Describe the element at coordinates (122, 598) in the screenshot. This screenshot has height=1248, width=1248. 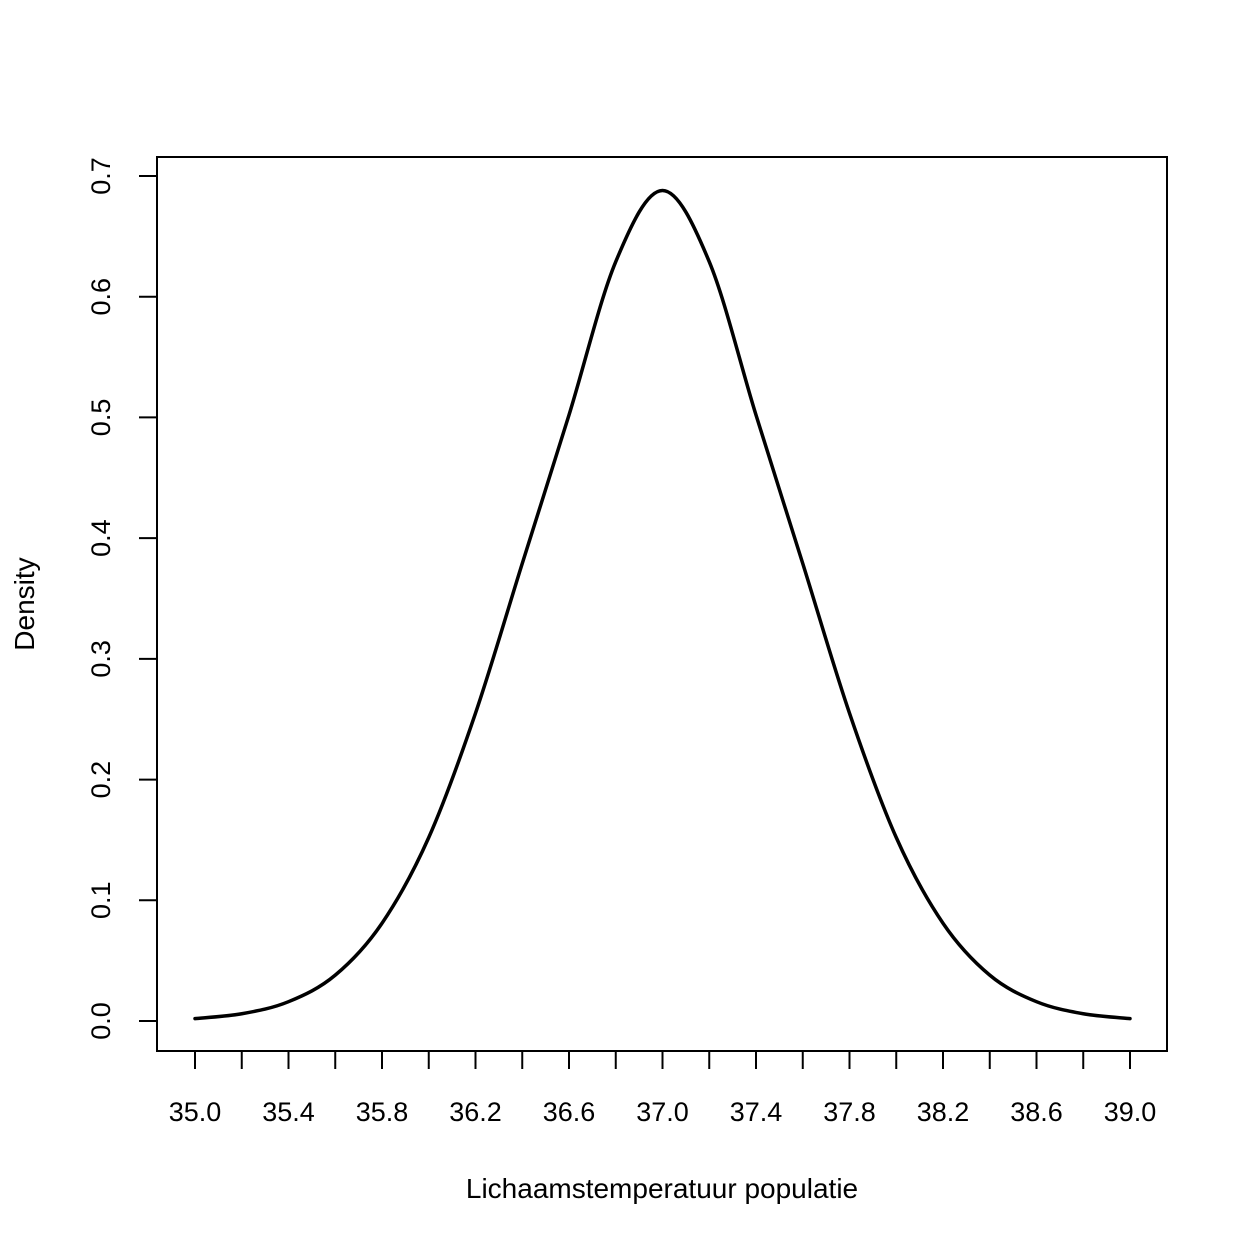
I see `y-axis: 0.0 0.1 0.2 0.3 0.4 0.5 0.6 0.7` at that location.